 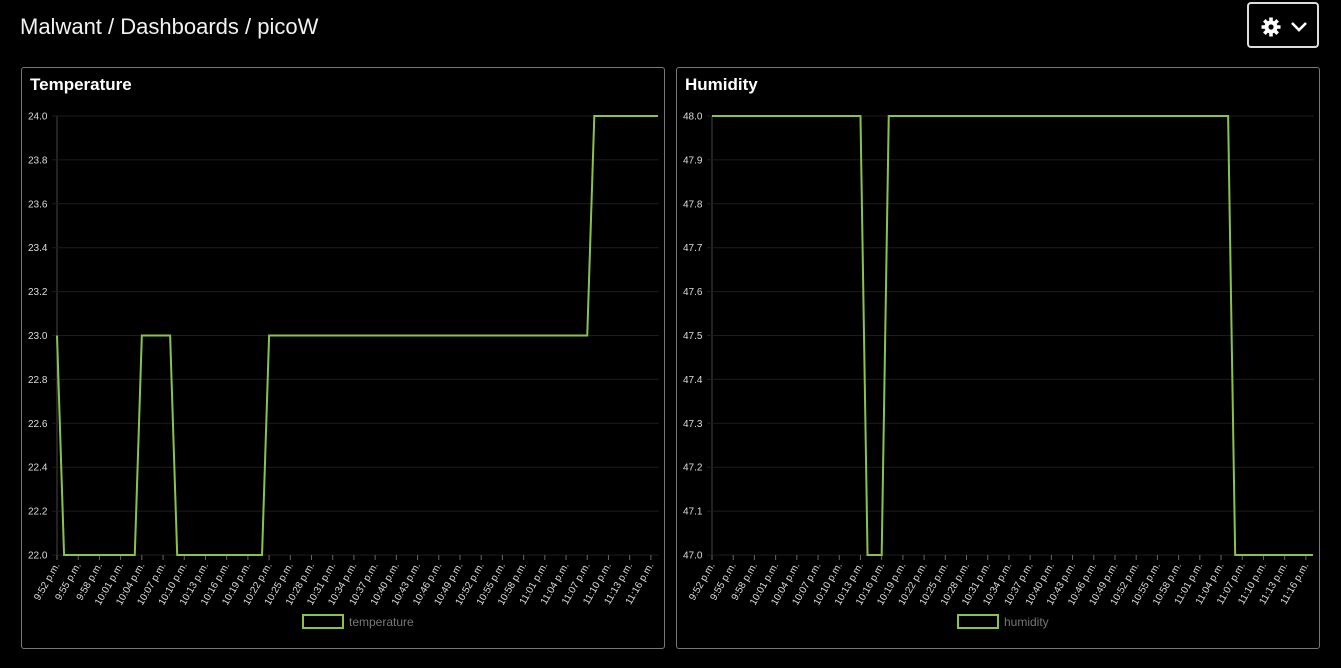 What do you see at coordinates (38, 512) in the screenshot?
I see `y-tick-label: 22.2` at bounding box center [38, 512].